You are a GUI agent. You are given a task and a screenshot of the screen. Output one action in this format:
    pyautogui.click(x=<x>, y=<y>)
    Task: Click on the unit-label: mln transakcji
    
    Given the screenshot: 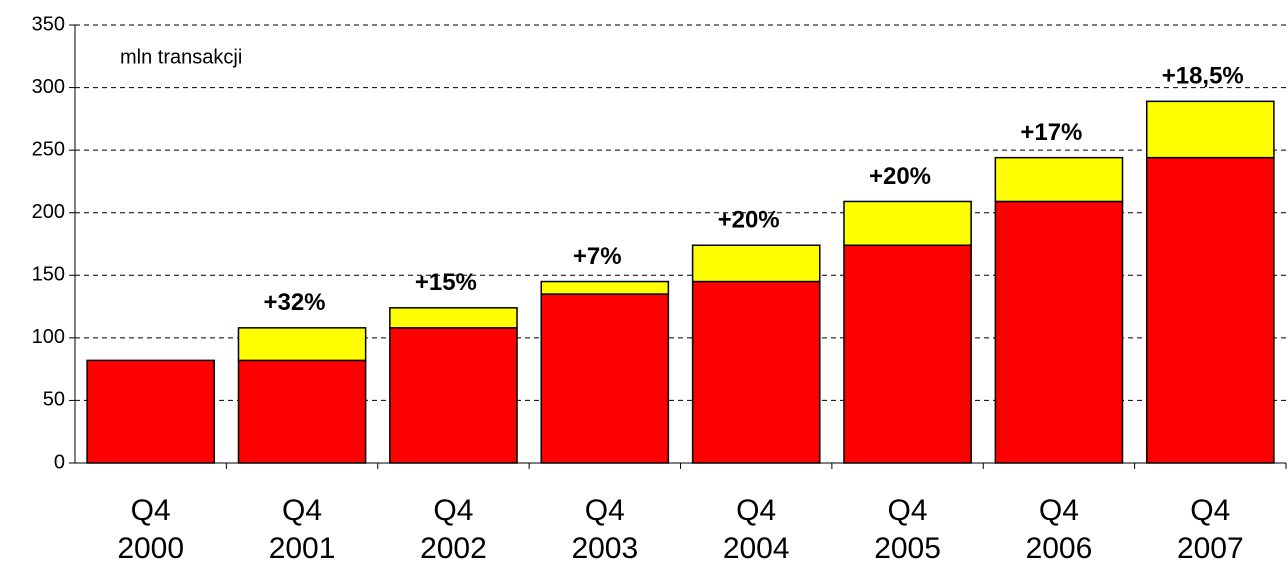 What is the action you would take?
    pyautogui.click(x=181, y=57)
    